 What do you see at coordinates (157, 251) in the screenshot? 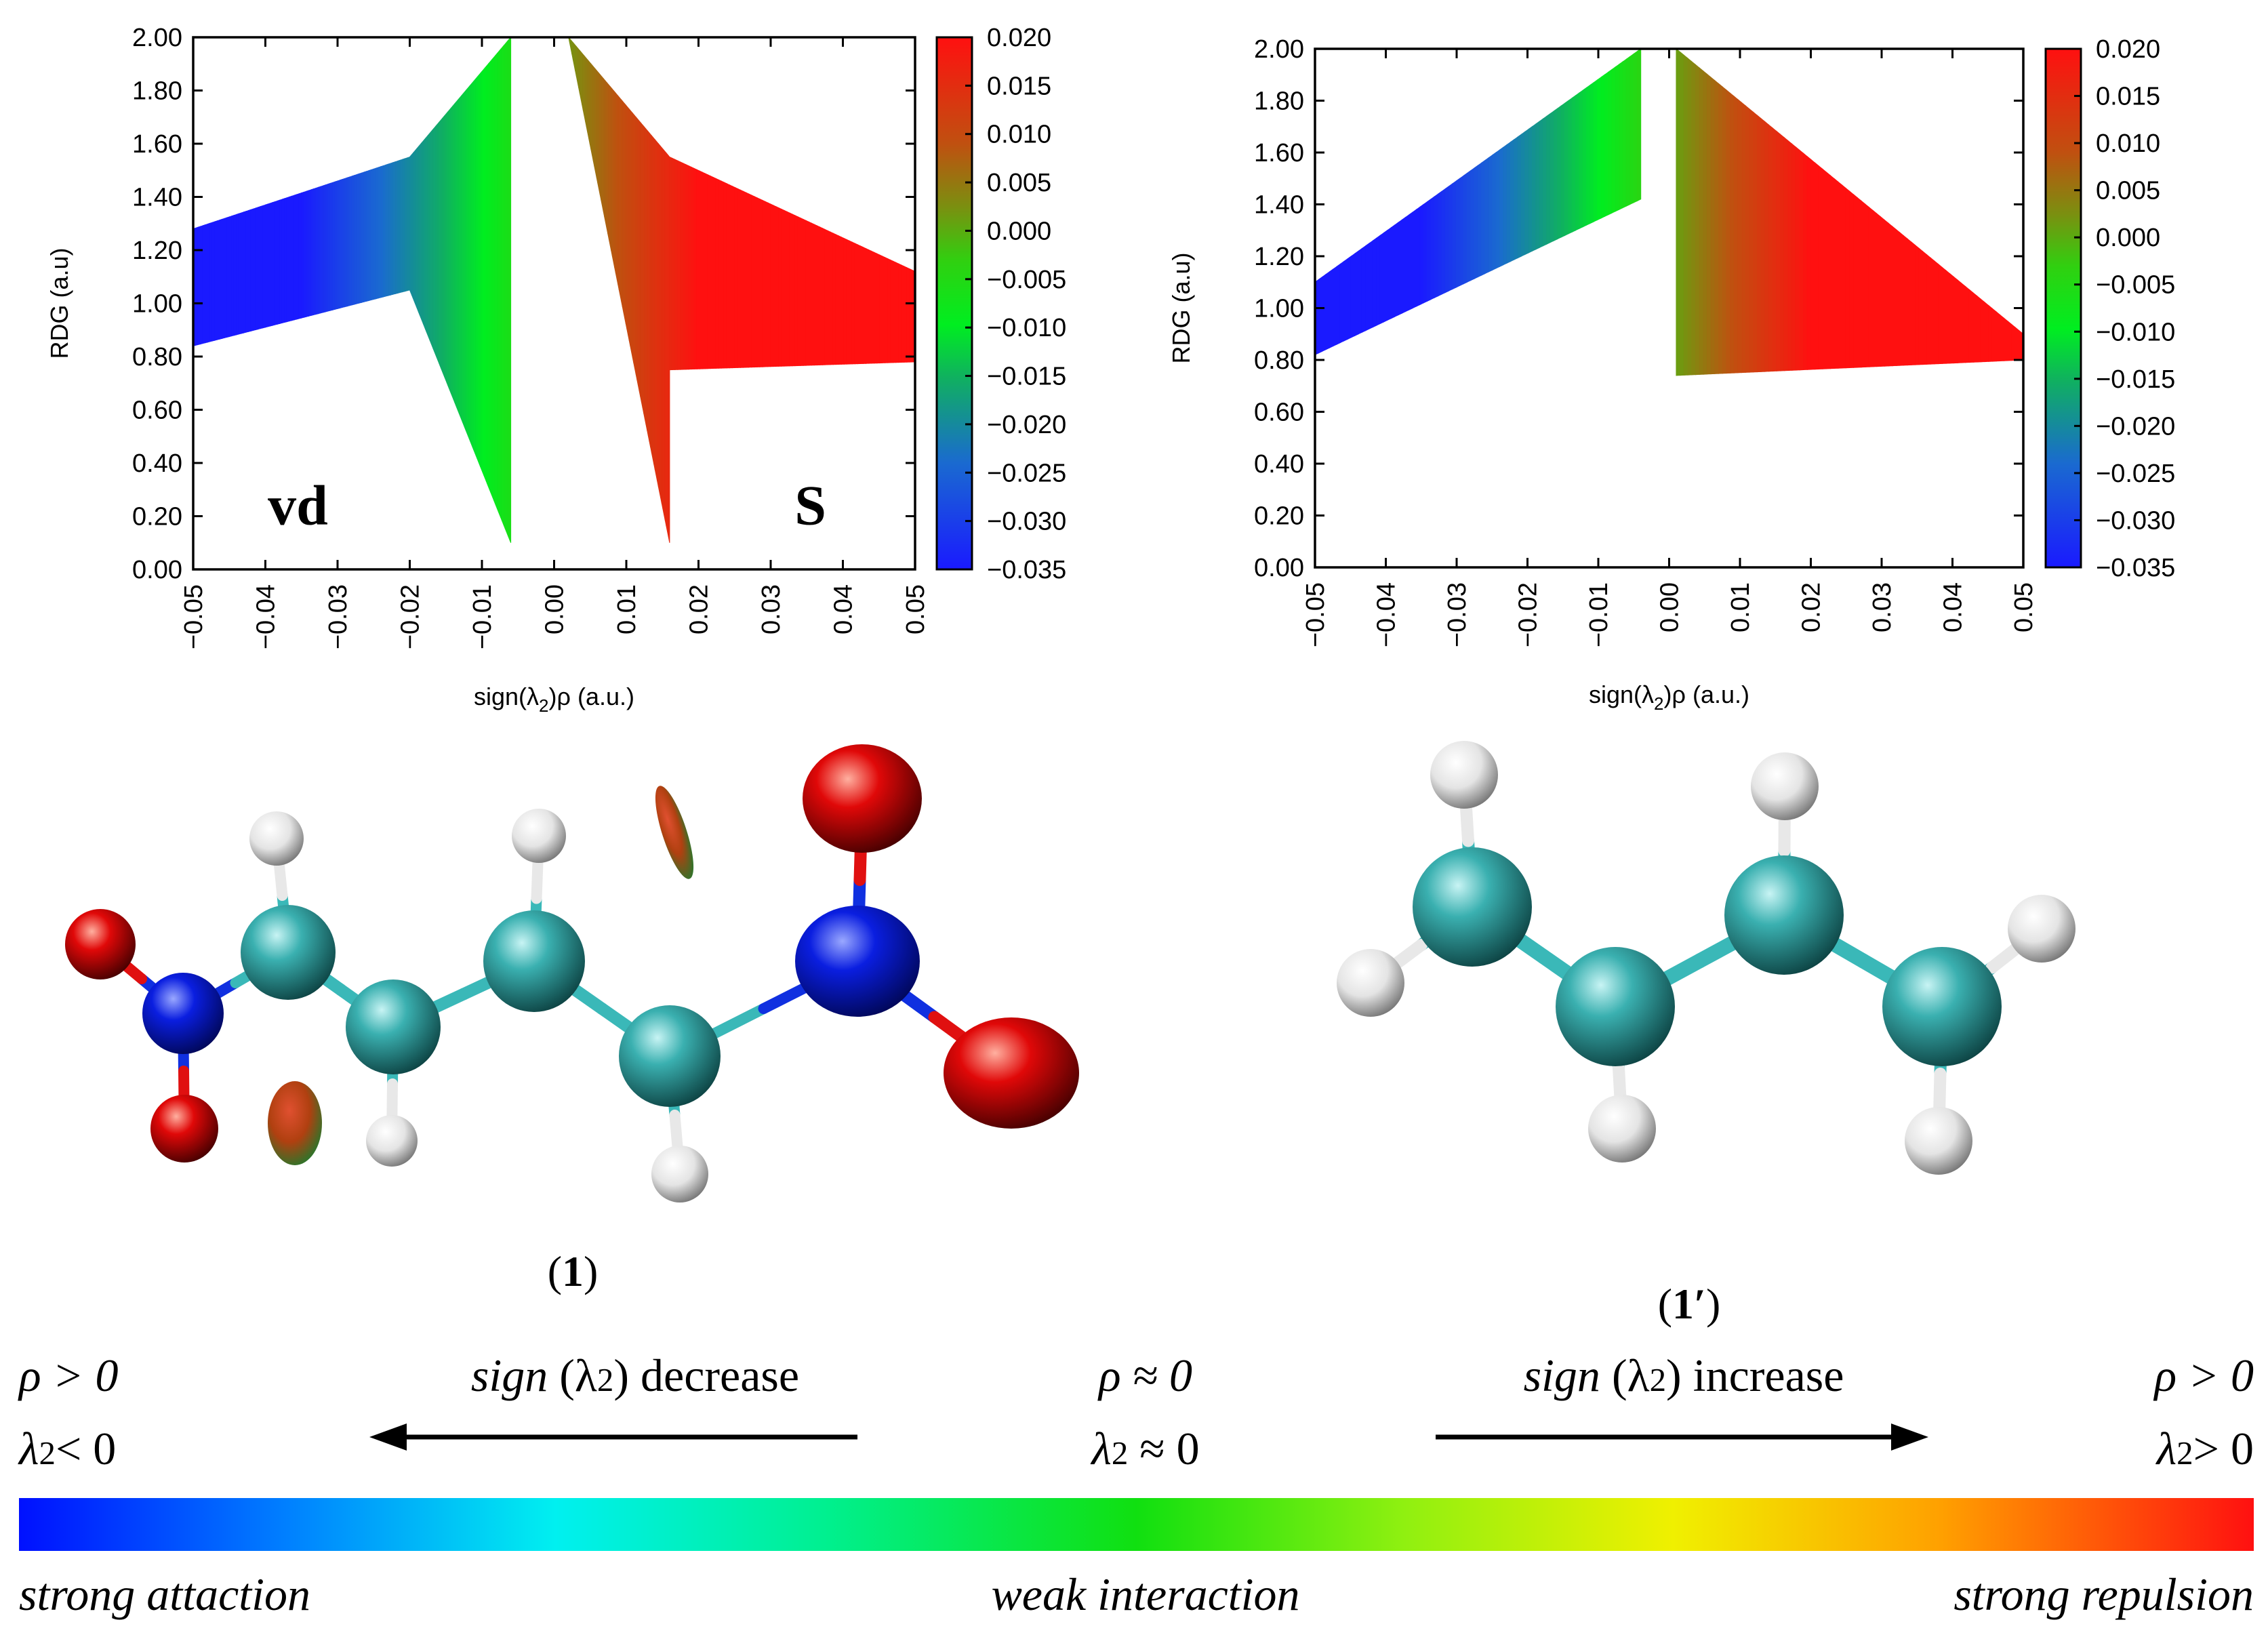
I see `y-tick-label: 1.20` at bounding box center [157, 251].